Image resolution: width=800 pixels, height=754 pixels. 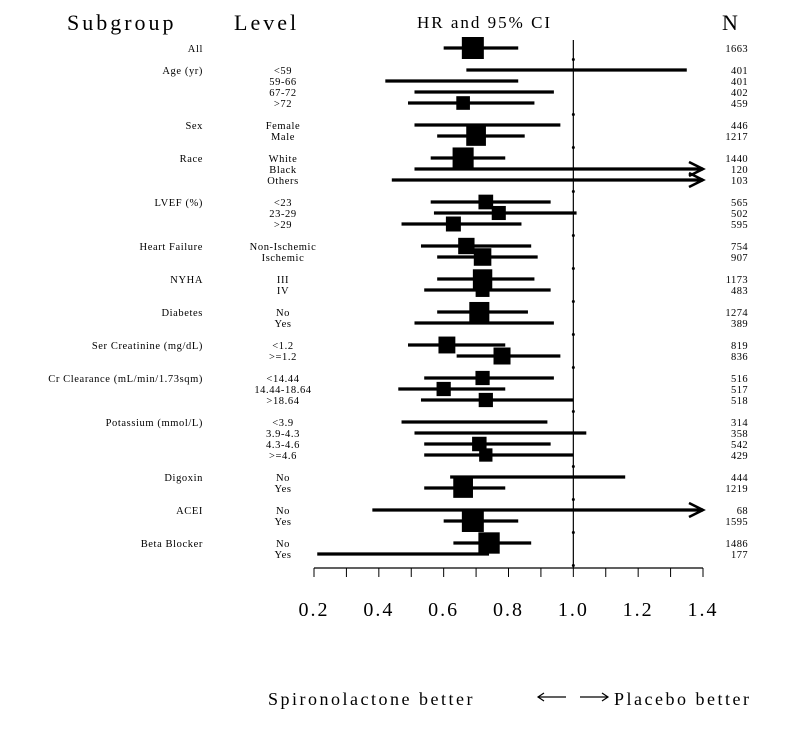 What do you see at coordinates (739, 181) in the screenshot?
I see `n-value: 103` at bounding box center [739, 181].